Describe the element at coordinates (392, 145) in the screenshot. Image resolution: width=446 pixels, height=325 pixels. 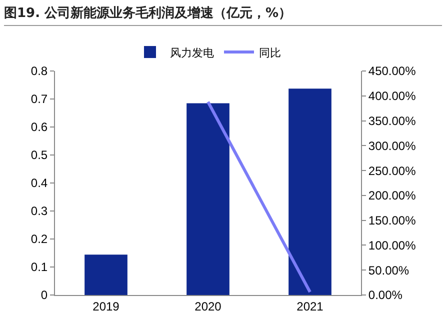
I see `y2-tick-label: 300.00%` at that location.